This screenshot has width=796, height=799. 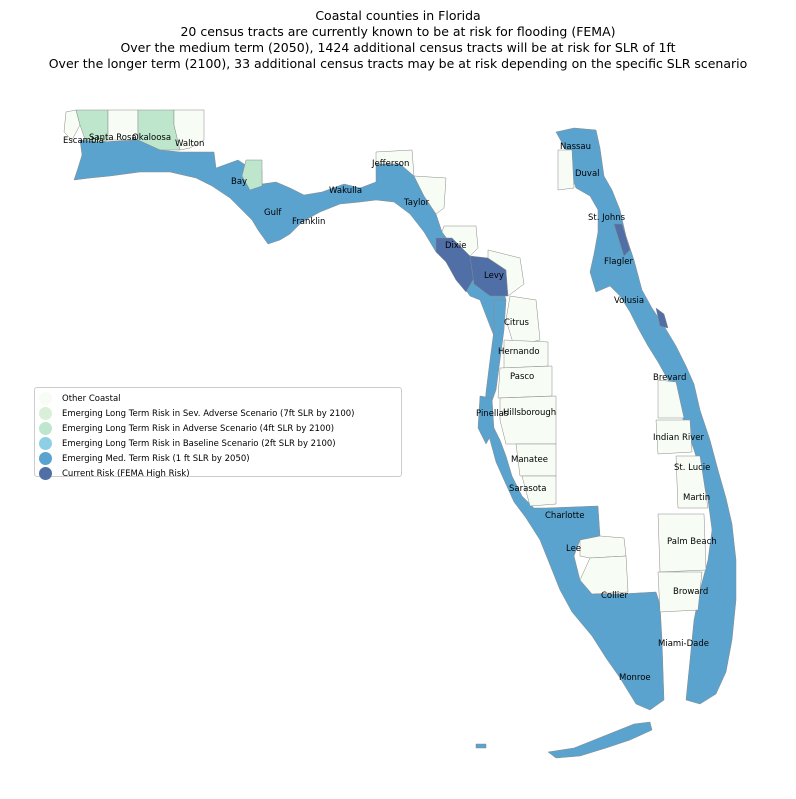 I want to click on label-manatee: Manatee, so click(x=529, y=460).